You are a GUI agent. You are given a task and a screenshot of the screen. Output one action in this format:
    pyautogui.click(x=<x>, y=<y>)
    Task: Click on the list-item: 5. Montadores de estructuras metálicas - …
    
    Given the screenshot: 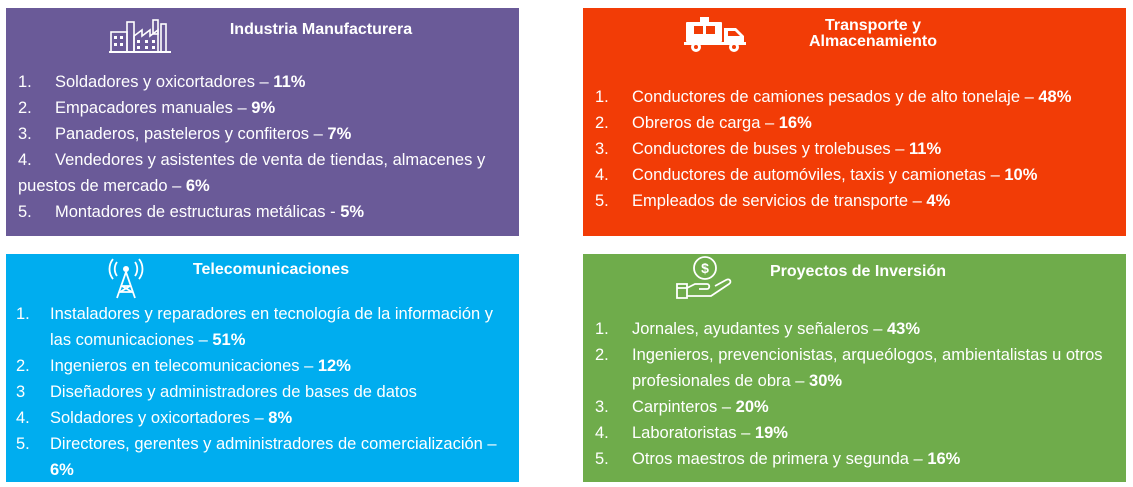 What is the action you would take?
    pyautogui.click(x=191, y=212)
    